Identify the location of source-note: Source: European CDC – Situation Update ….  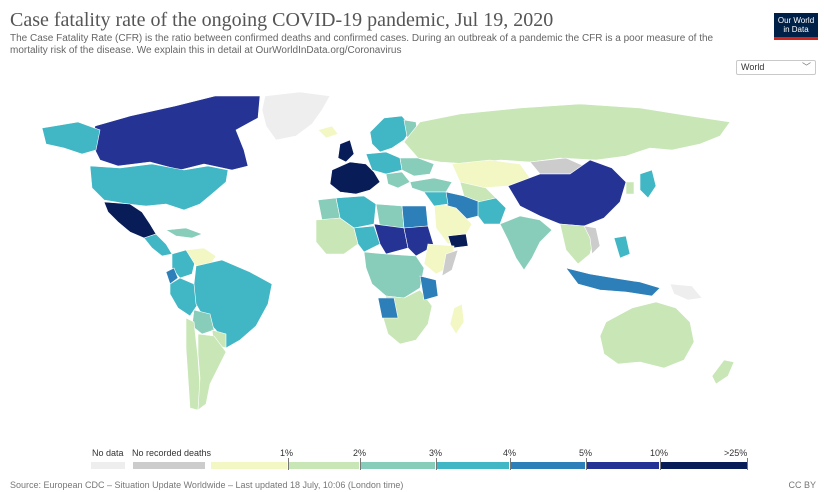
(207, 485).